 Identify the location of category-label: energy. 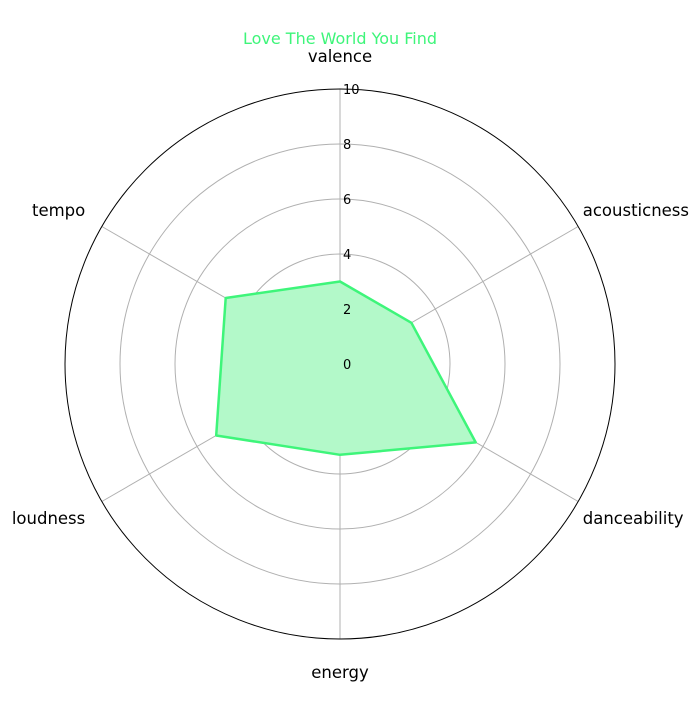
(340, 672).